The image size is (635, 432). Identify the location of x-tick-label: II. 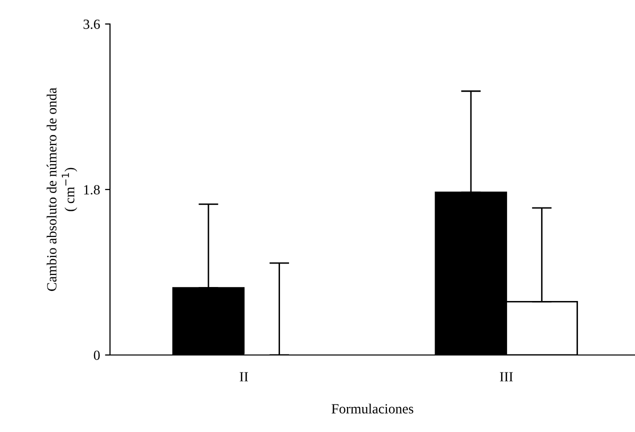
(244, 377).